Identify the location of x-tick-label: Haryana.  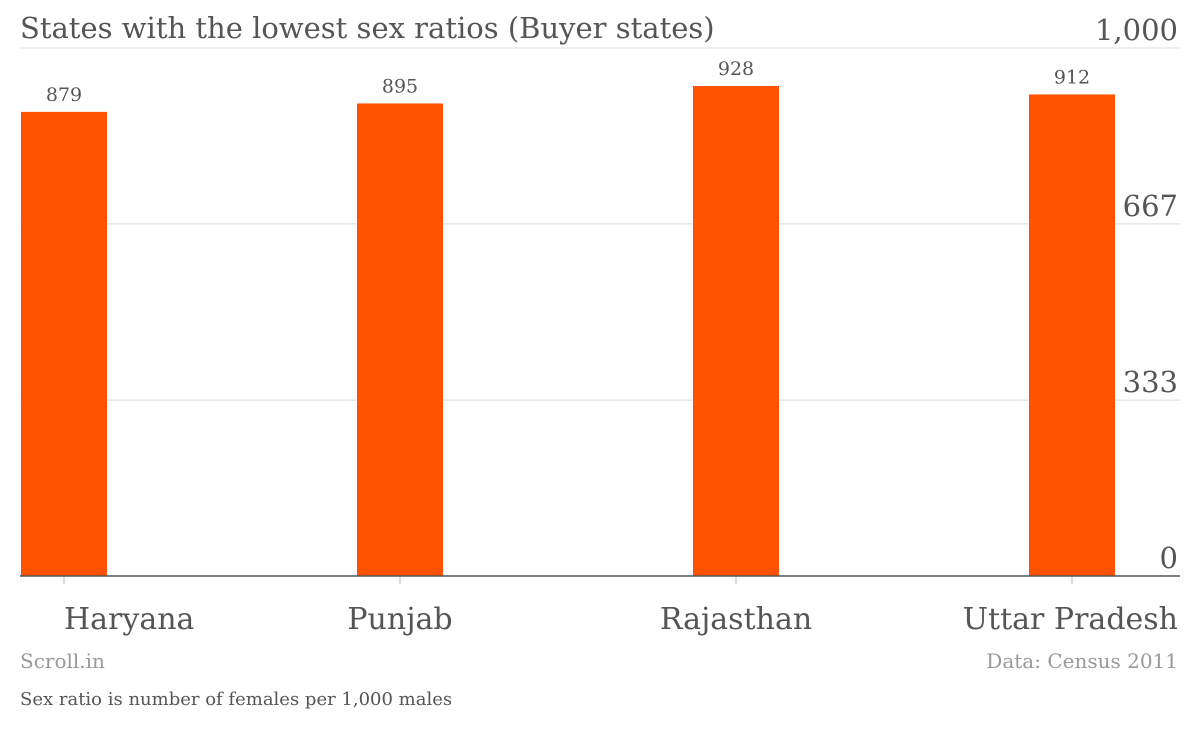
(129, 619).